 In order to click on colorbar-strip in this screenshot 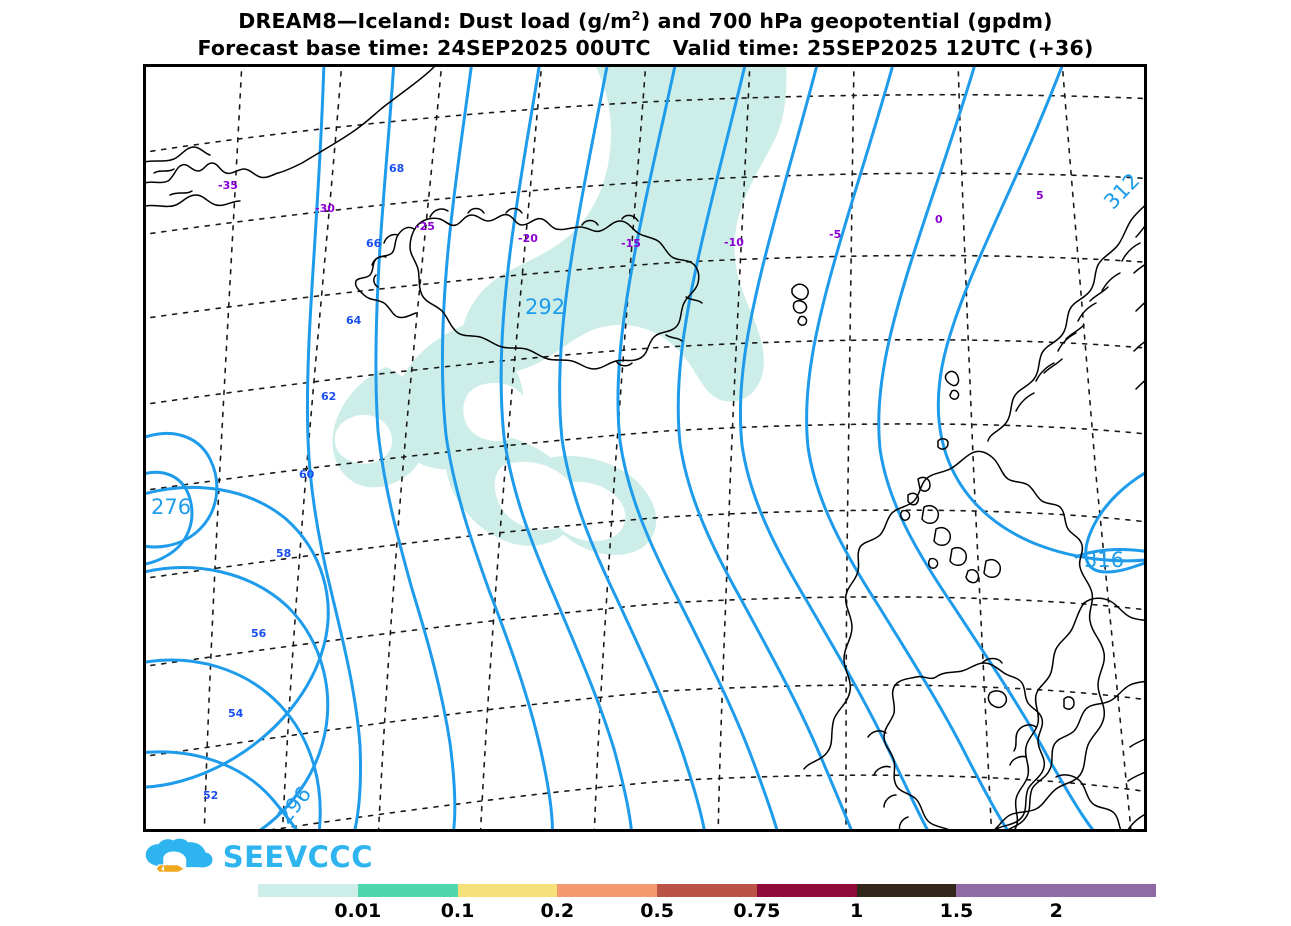, I will do `click(707, 890)`.